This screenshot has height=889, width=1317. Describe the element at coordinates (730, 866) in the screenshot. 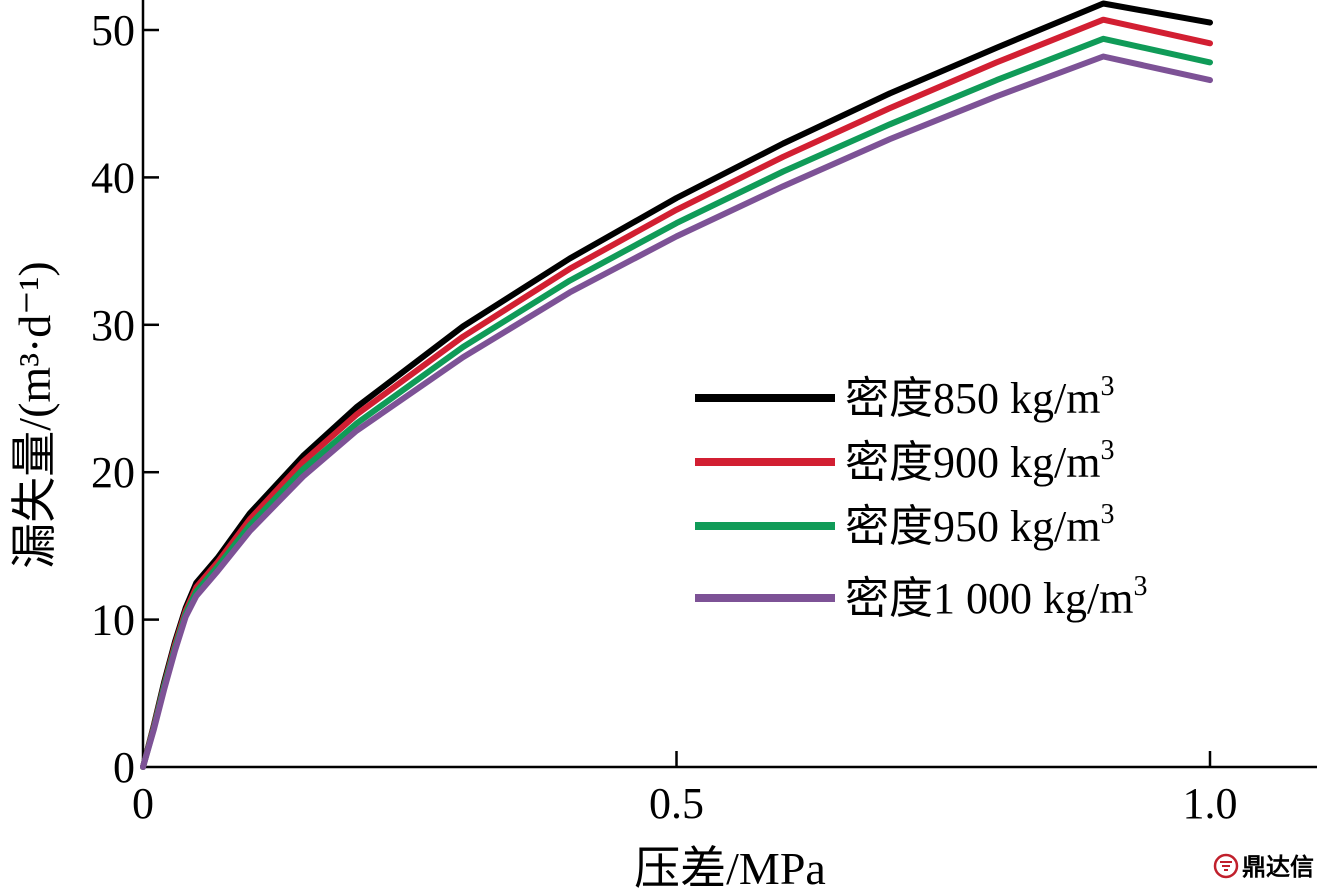

I see `x-axis-title: 压差/MPa` at that location.